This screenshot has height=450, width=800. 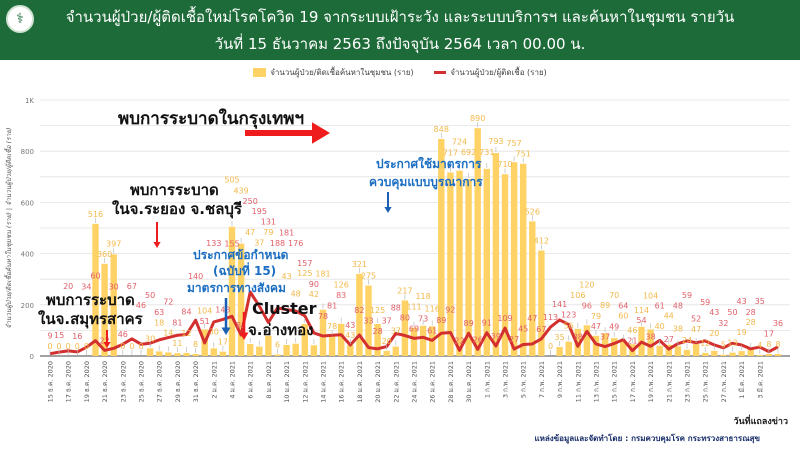 What do you see at coordinates (459, 142) in the screenshot?
I see `bar-value-label: 724` at bounding box center [459, 142].